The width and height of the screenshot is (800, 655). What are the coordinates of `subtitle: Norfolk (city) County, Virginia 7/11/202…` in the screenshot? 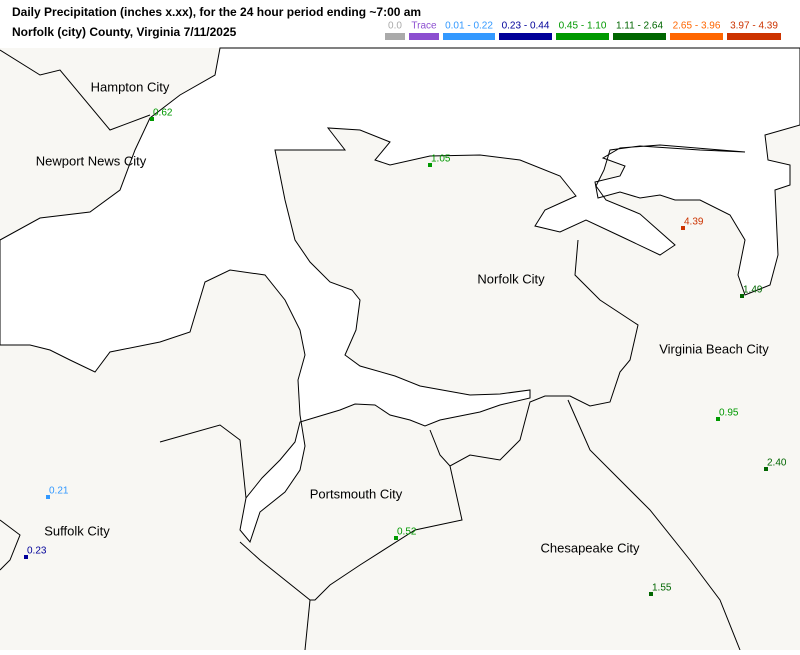 It's located at (124, 32).